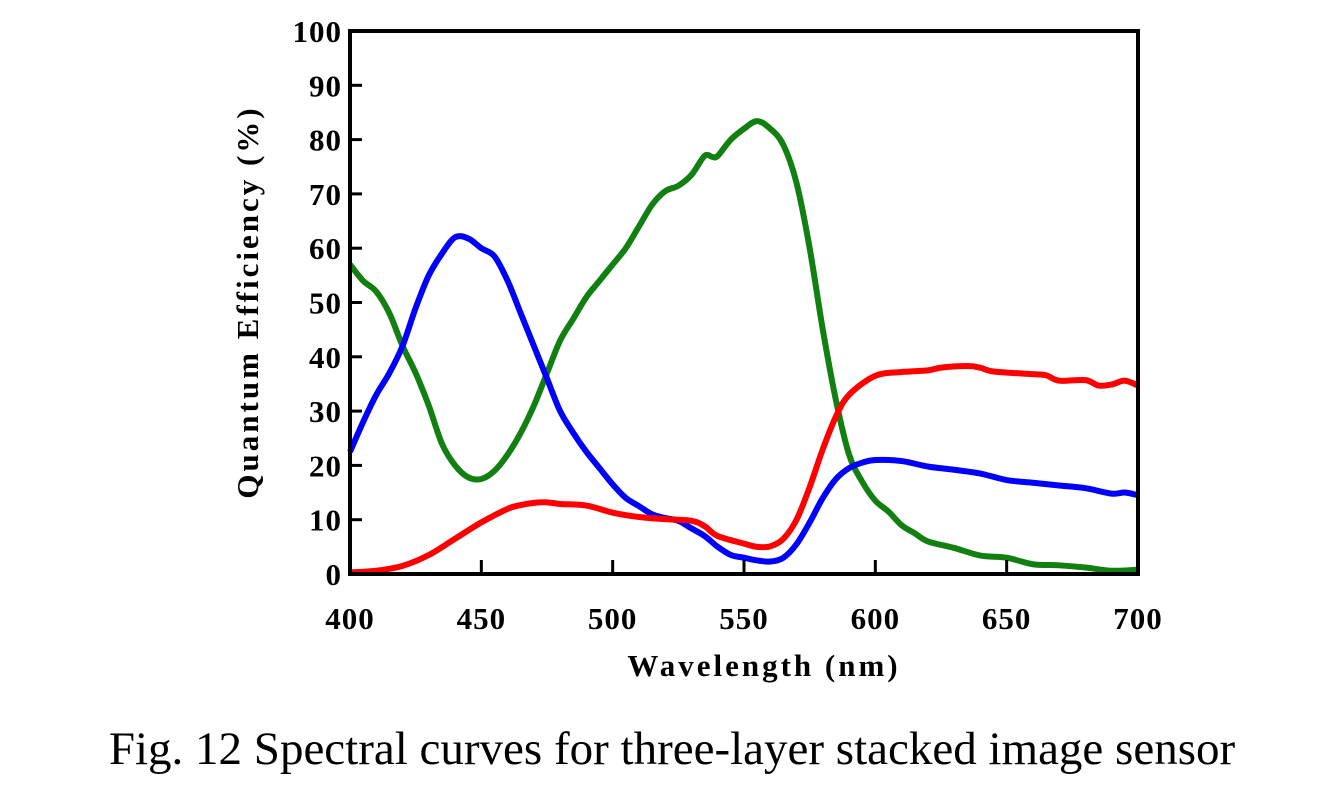 Image resolution: width=1344 pixels, height=795 pixels. Describe the element at coordinates (1138, 618) in the screenshot. I see `x-tick-label: 700` at that location.